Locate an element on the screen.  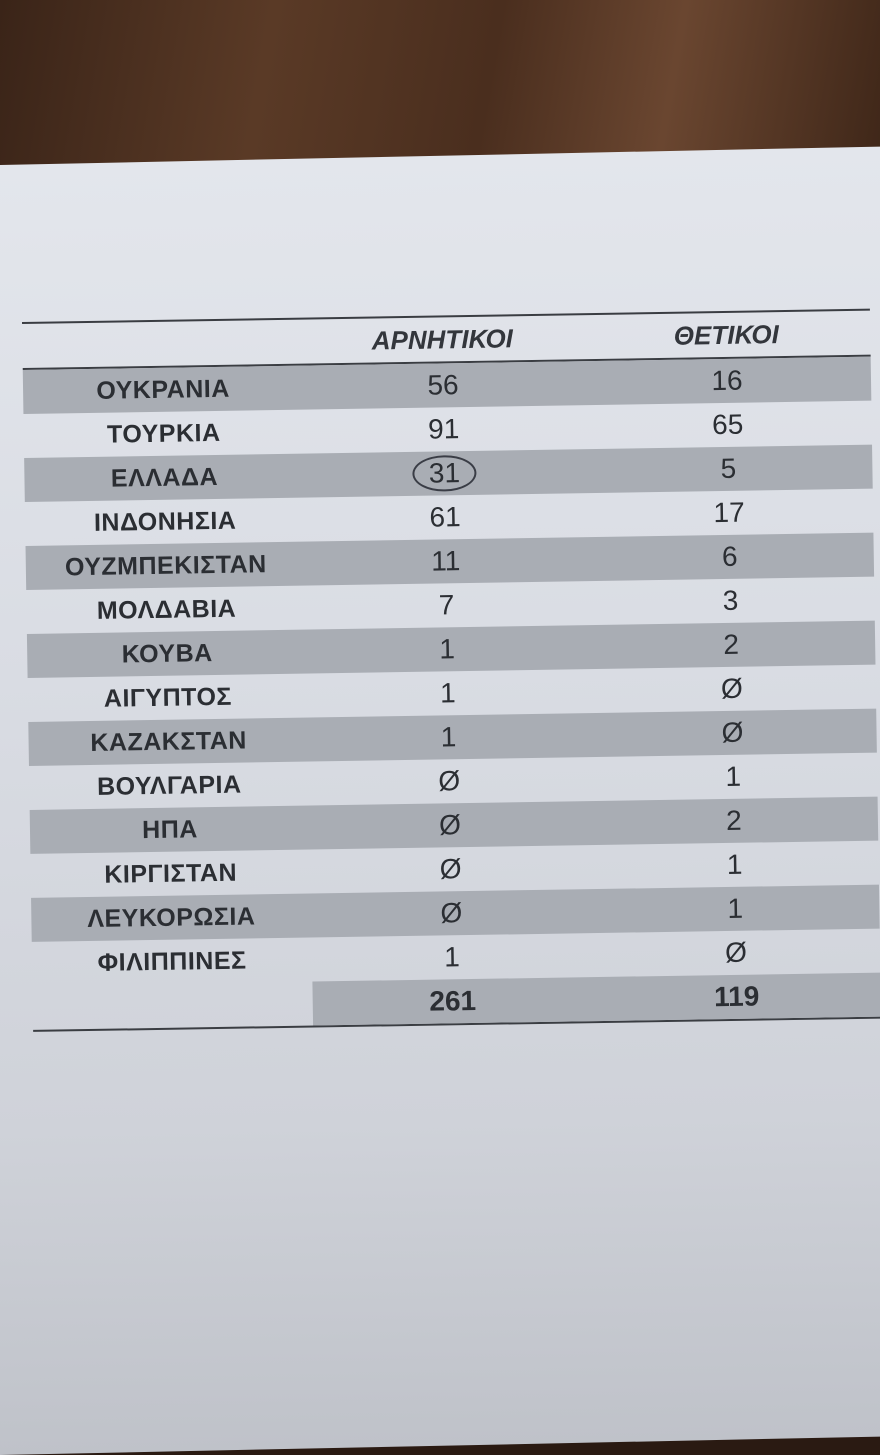
negative-count: 31 is located at coordinates (444, 473).